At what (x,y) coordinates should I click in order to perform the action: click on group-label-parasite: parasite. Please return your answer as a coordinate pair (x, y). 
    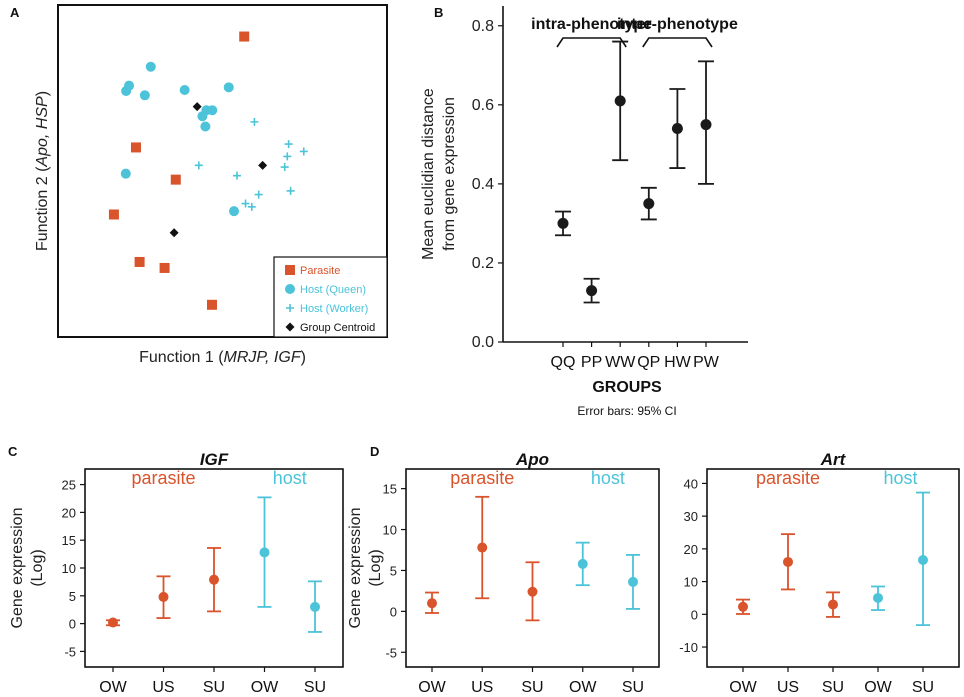
    Looking at the image, I should click on (482, 478).